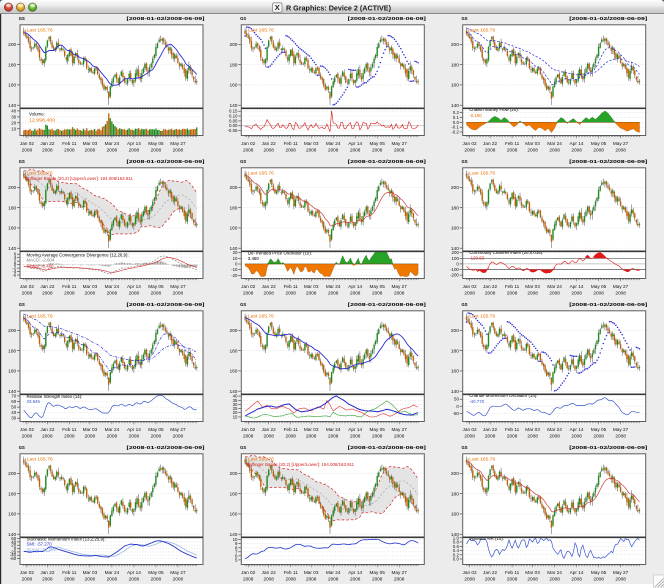 This screenshot has width=664, height=588. What do you see at coordinates (15, 261) in the screenshot?
I see `svg-text: 2` at bounding box center [15, 261].